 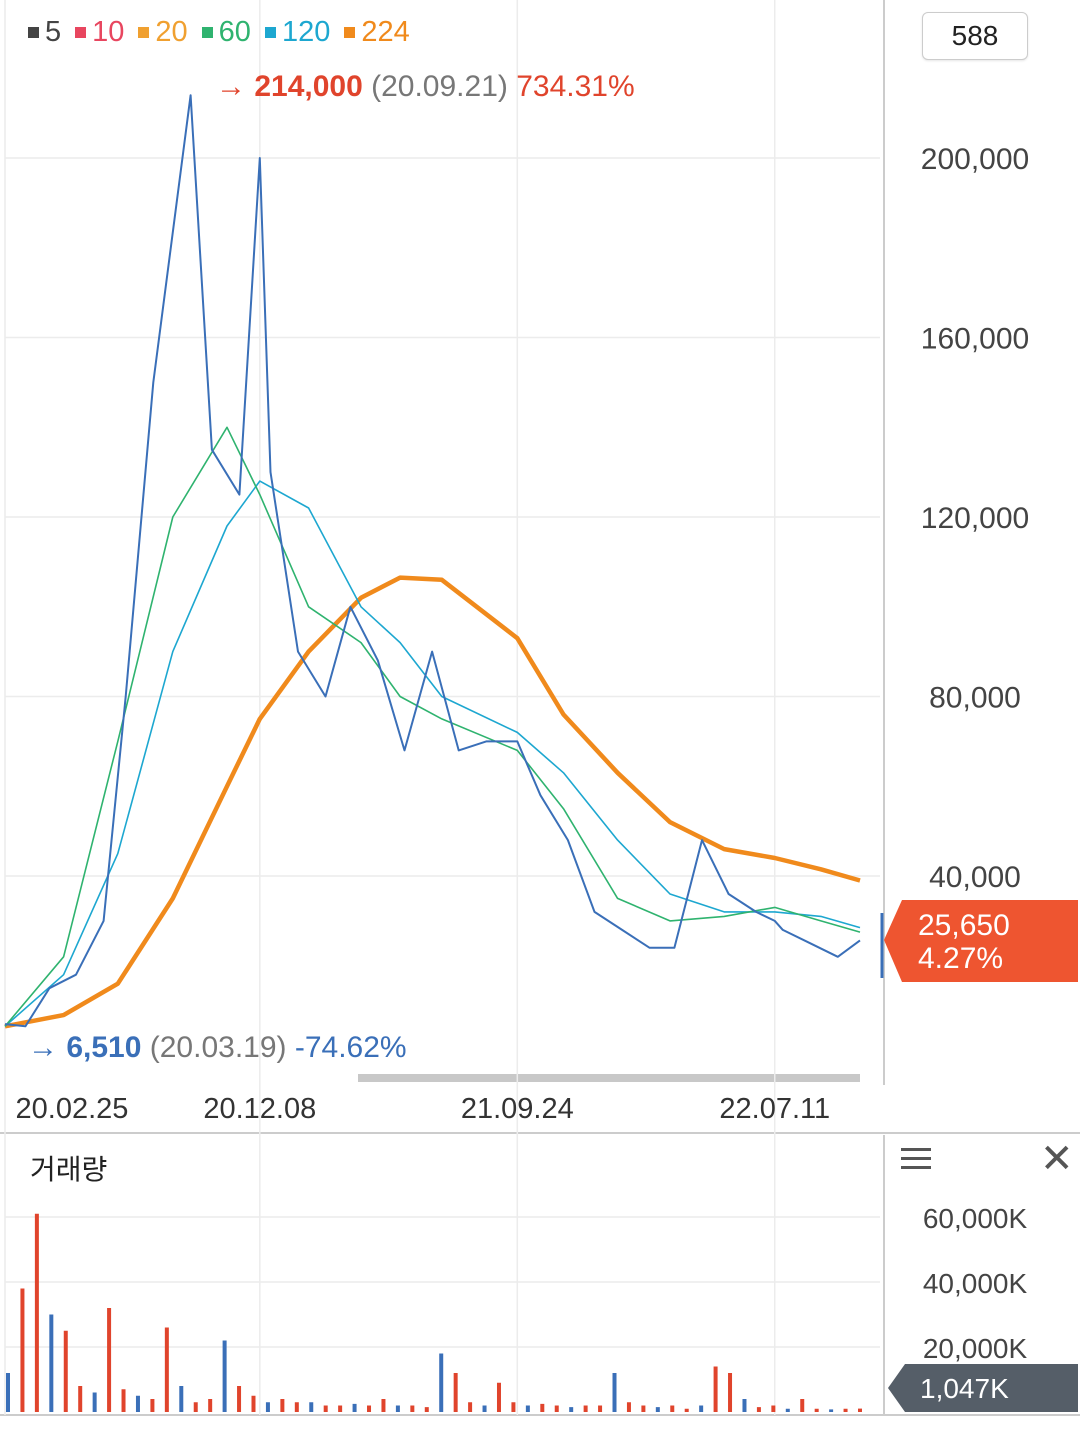 What do you see at coordinates (975, 698) in the screenshot?
I see `y-tick-label: 80,000` at bounding box center [975, 698].